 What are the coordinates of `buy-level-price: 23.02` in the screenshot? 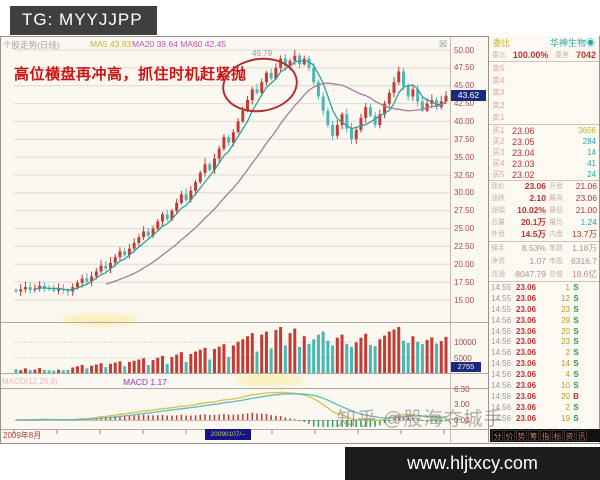 It's located at (523, 174).